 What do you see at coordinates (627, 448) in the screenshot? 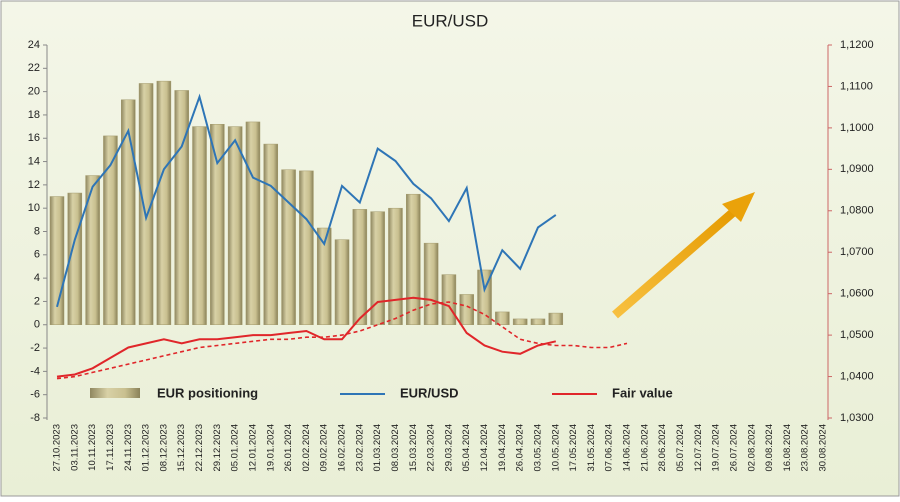
I see `x-tick-label: 14.06.2024` at bounding box center [627, 448].